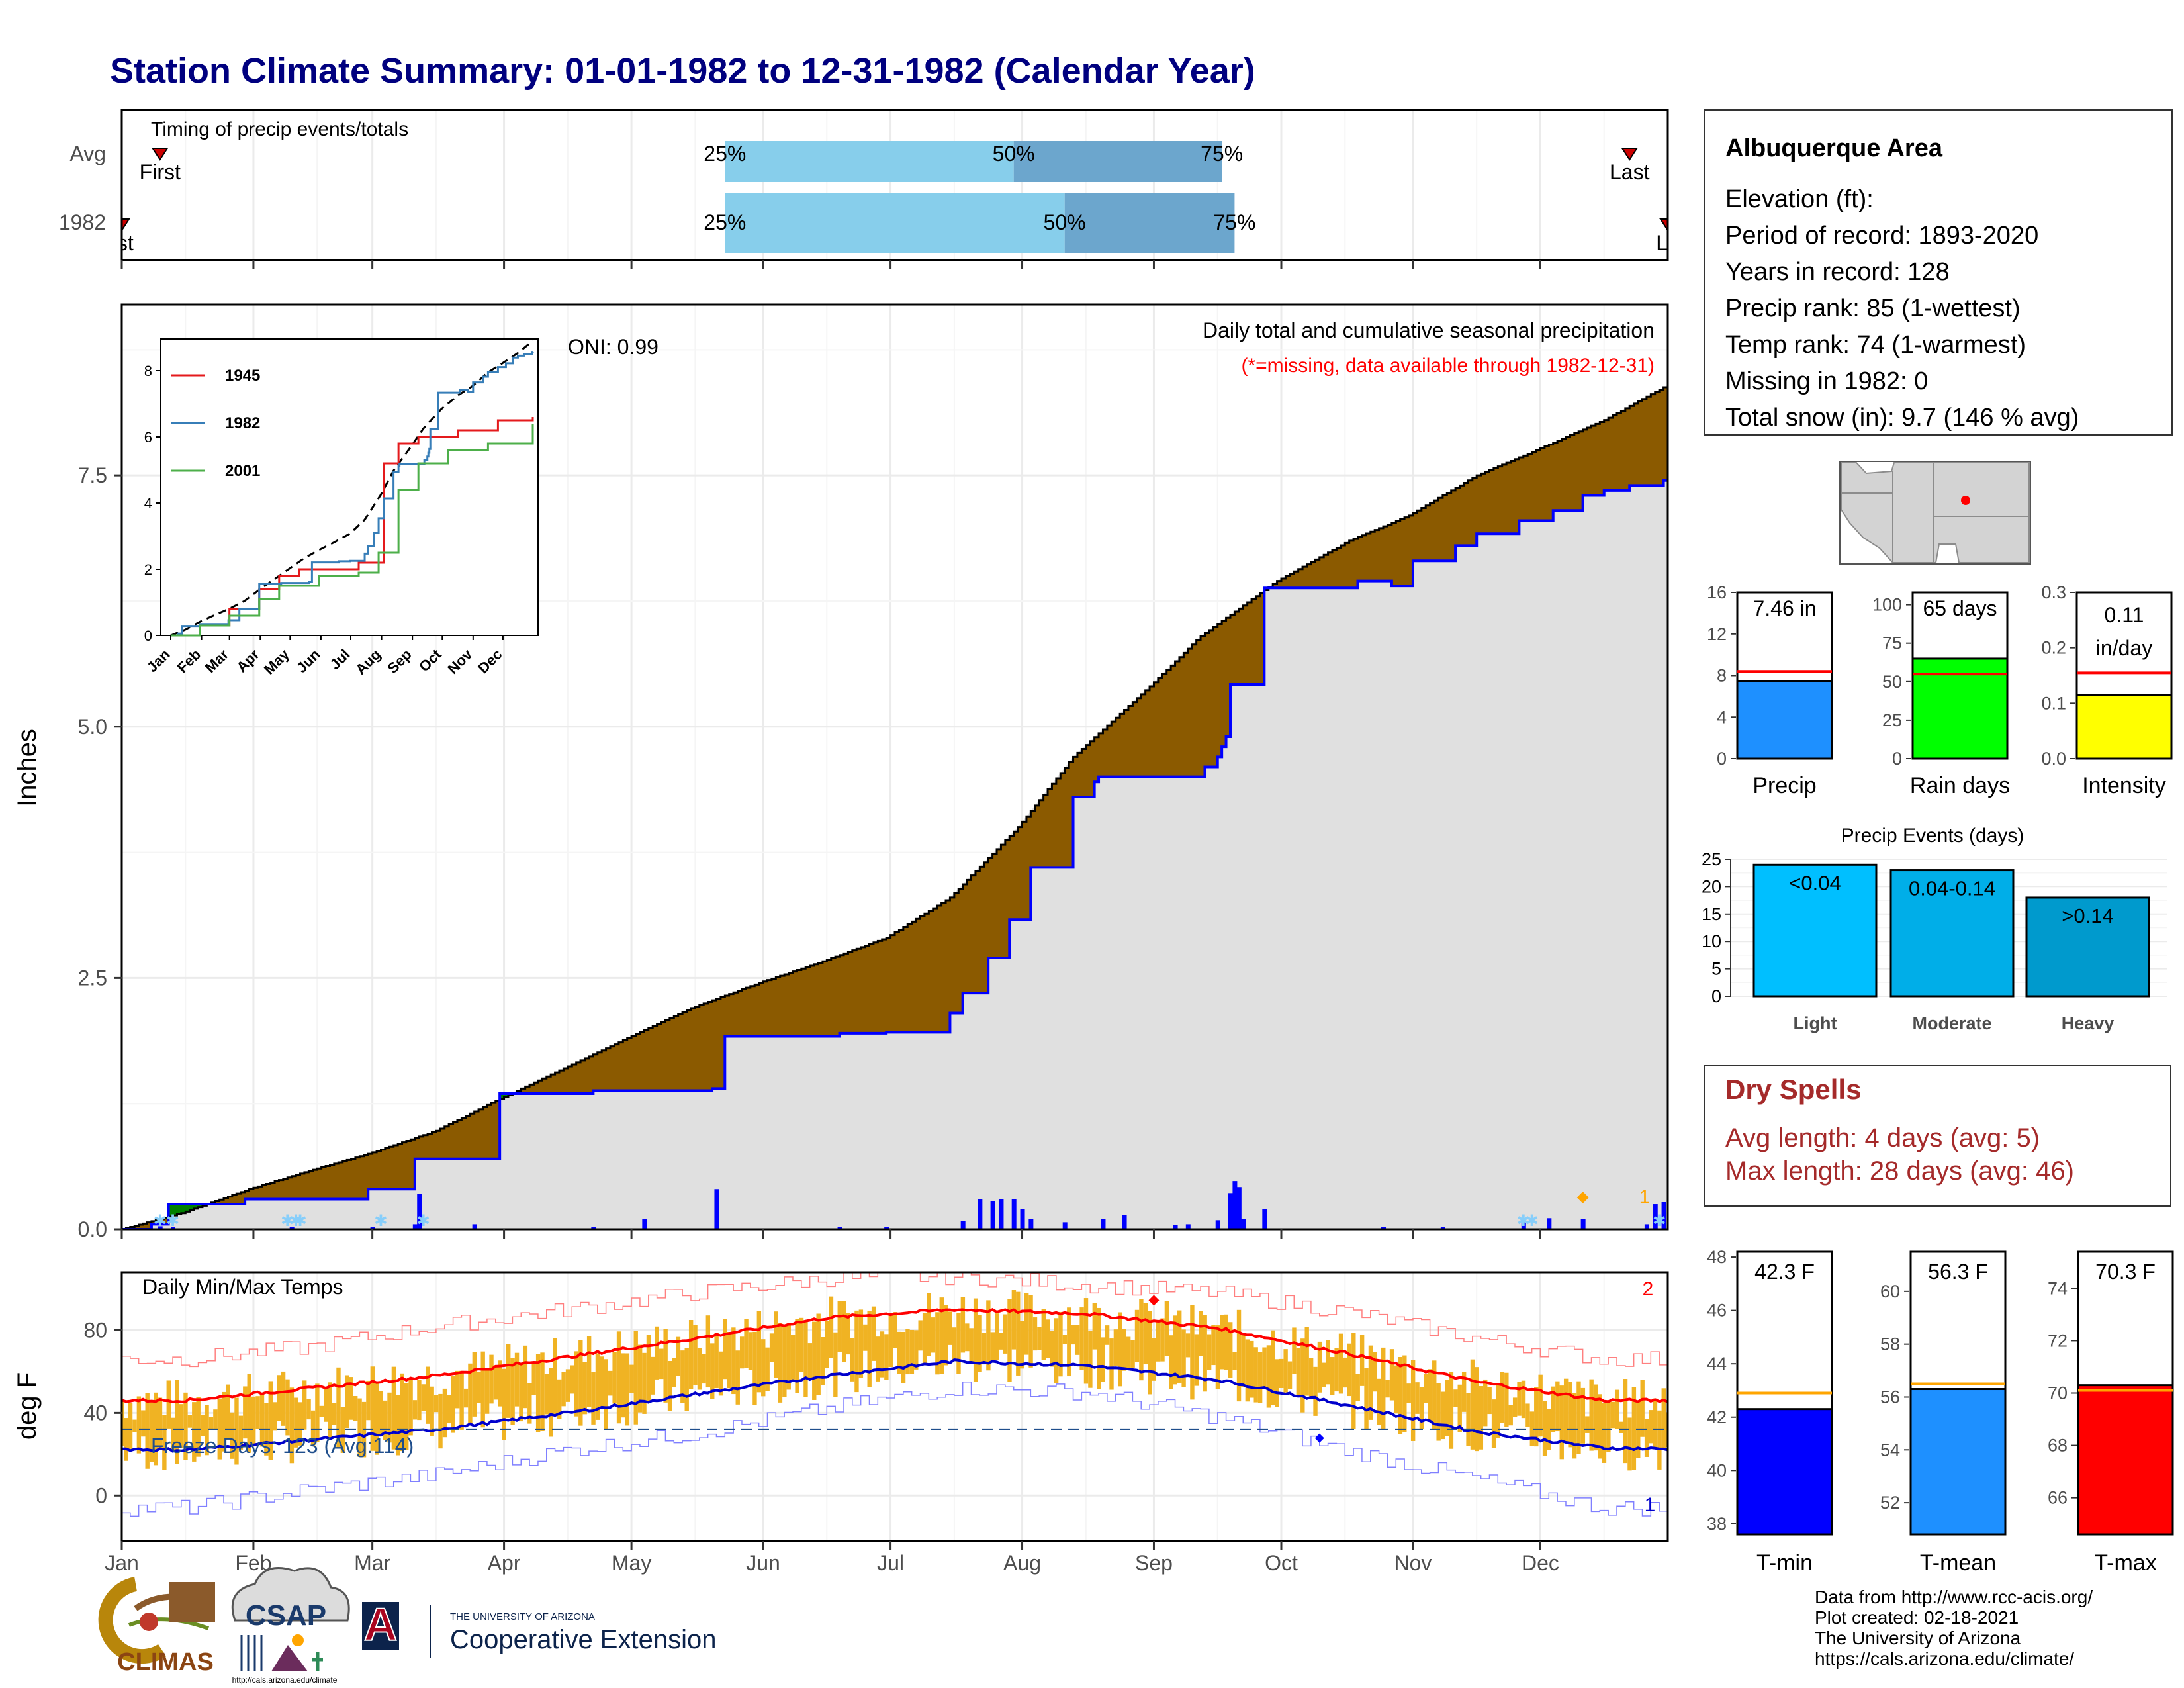  What do you see at coordinates (1890, 1503) in the screenshot?
I see `temp-bar-ytick-label: 52` at bounding box center [1890, 1503].